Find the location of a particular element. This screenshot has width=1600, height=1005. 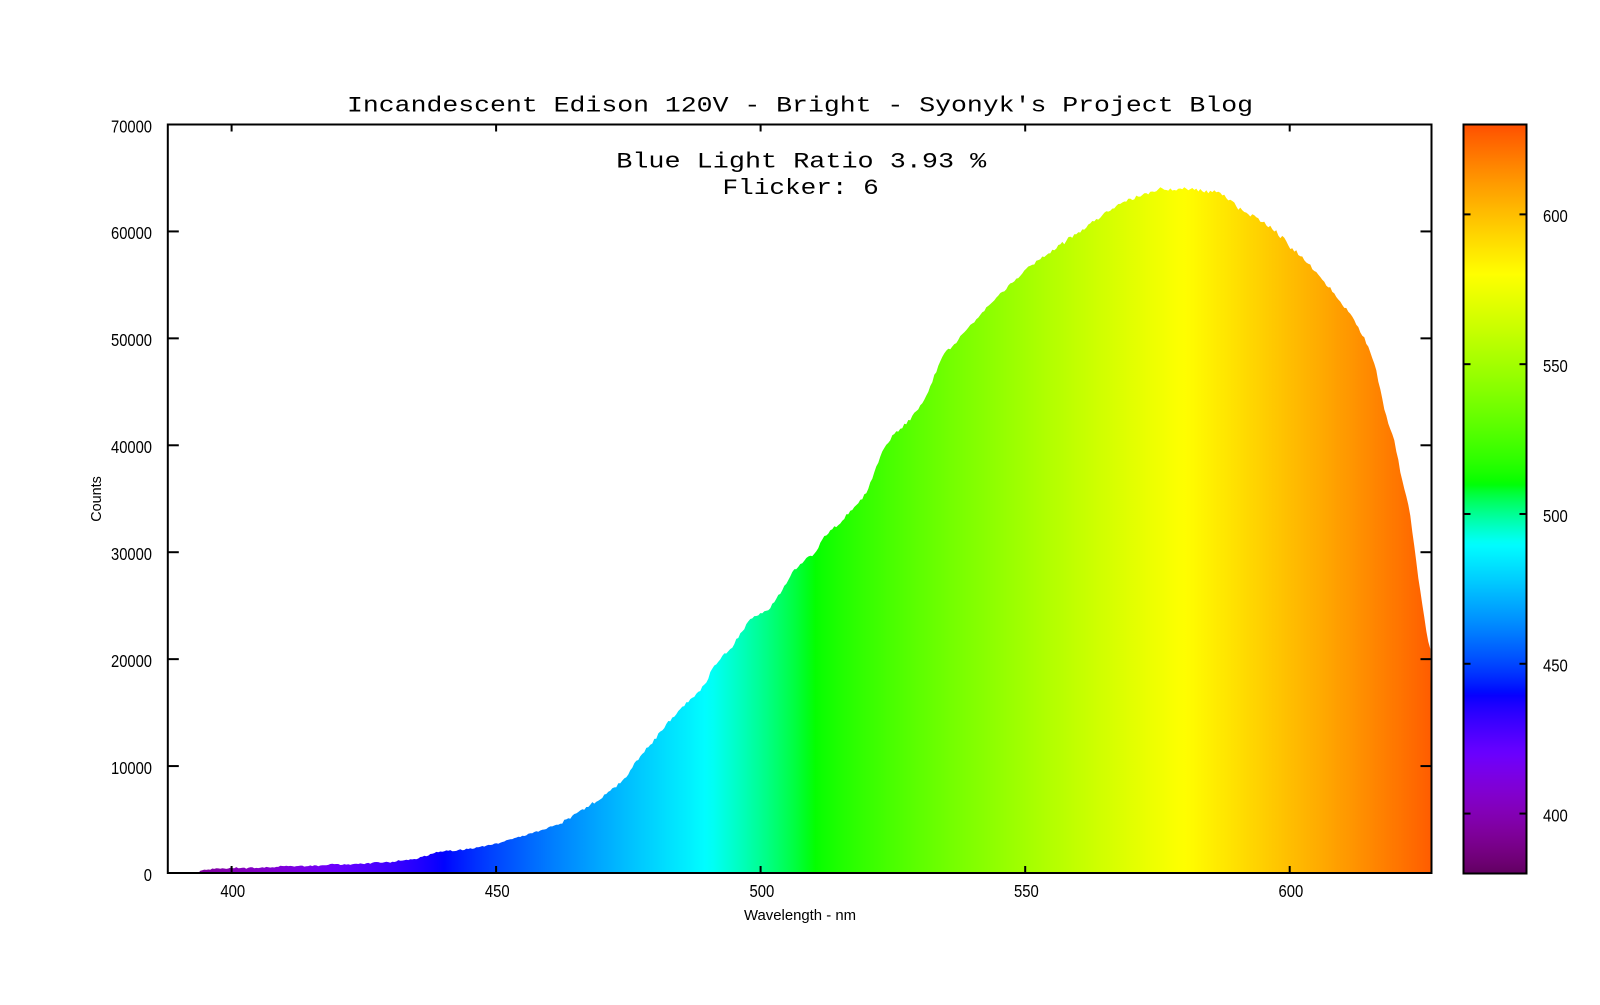

svg-text: Counts is located at coordinates (96, 499).